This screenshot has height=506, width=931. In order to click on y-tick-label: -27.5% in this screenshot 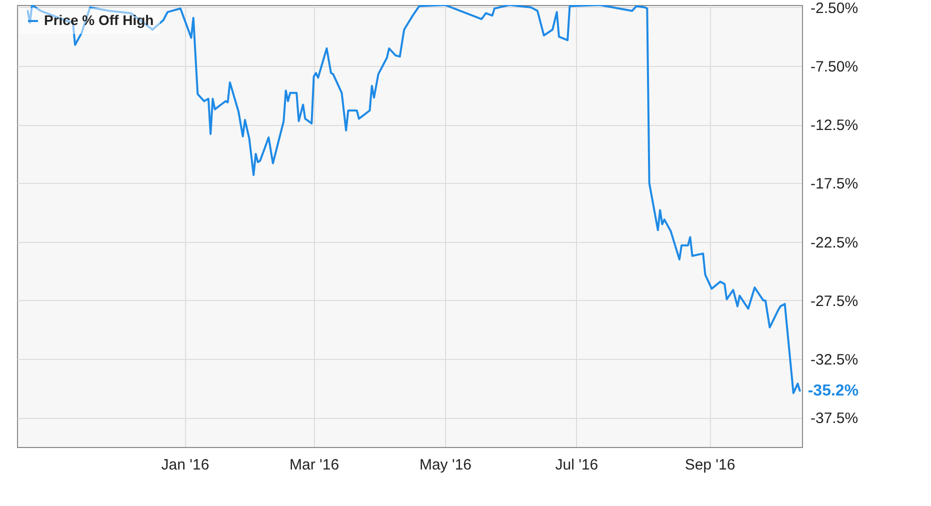, I will do `click(834, 301)`.